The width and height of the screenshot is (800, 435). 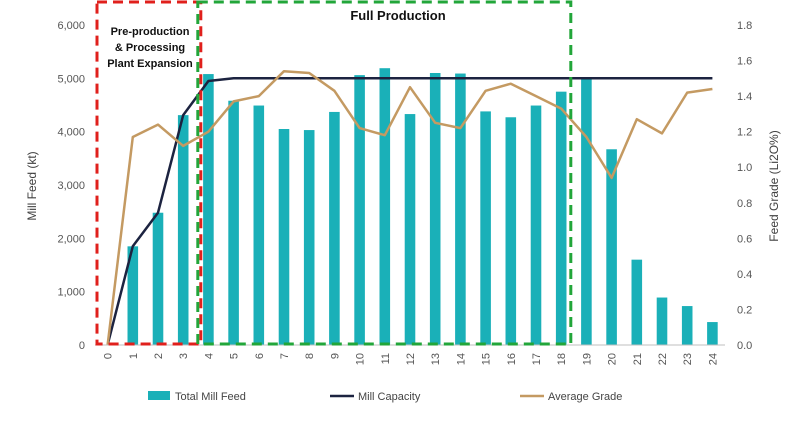 I want to click on y-right-tick-label: 0.0, so click(x=744, y=346).